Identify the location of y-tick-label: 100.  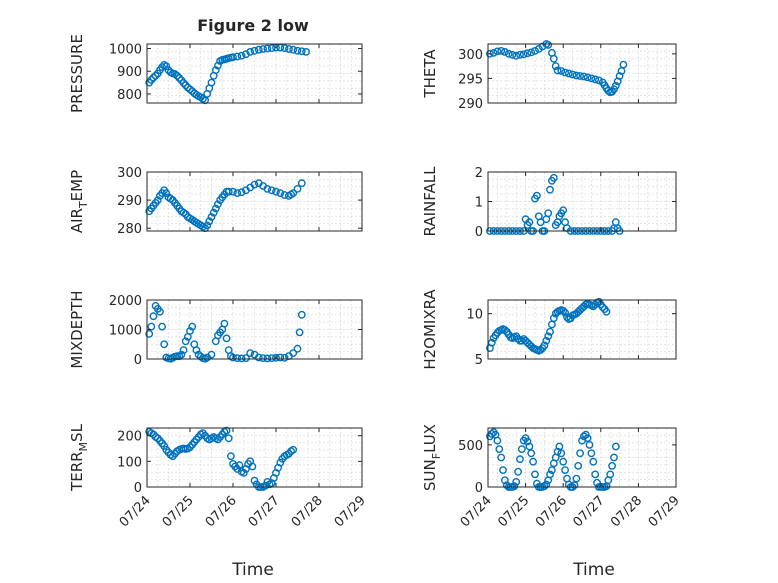
(129, 462).